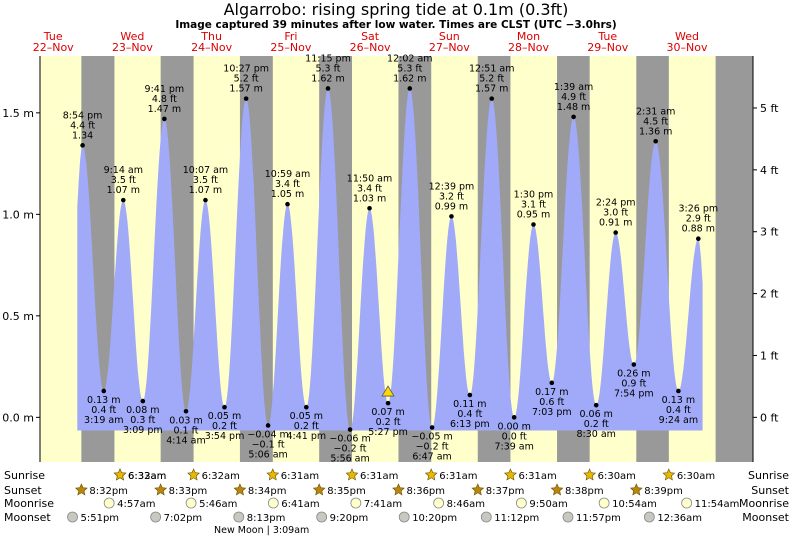 The width and height of the screenshot is (793, 537). What do you see at coordinates (491, 69) in the screenshot?
I see `extreme-label: 12:51 am` at bounding box center [491, 69].